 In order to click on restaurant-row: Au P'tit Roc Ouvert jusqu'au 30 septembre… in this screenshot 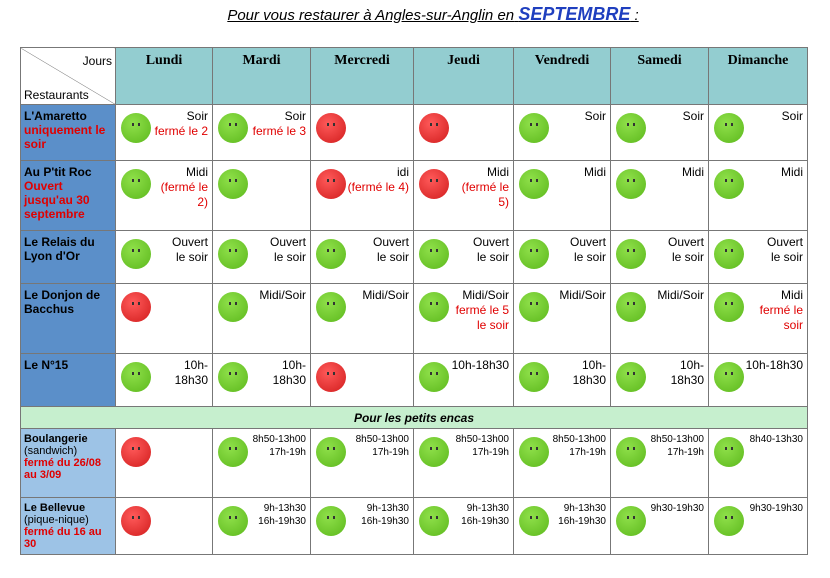, I will do `click(414, 195)`.